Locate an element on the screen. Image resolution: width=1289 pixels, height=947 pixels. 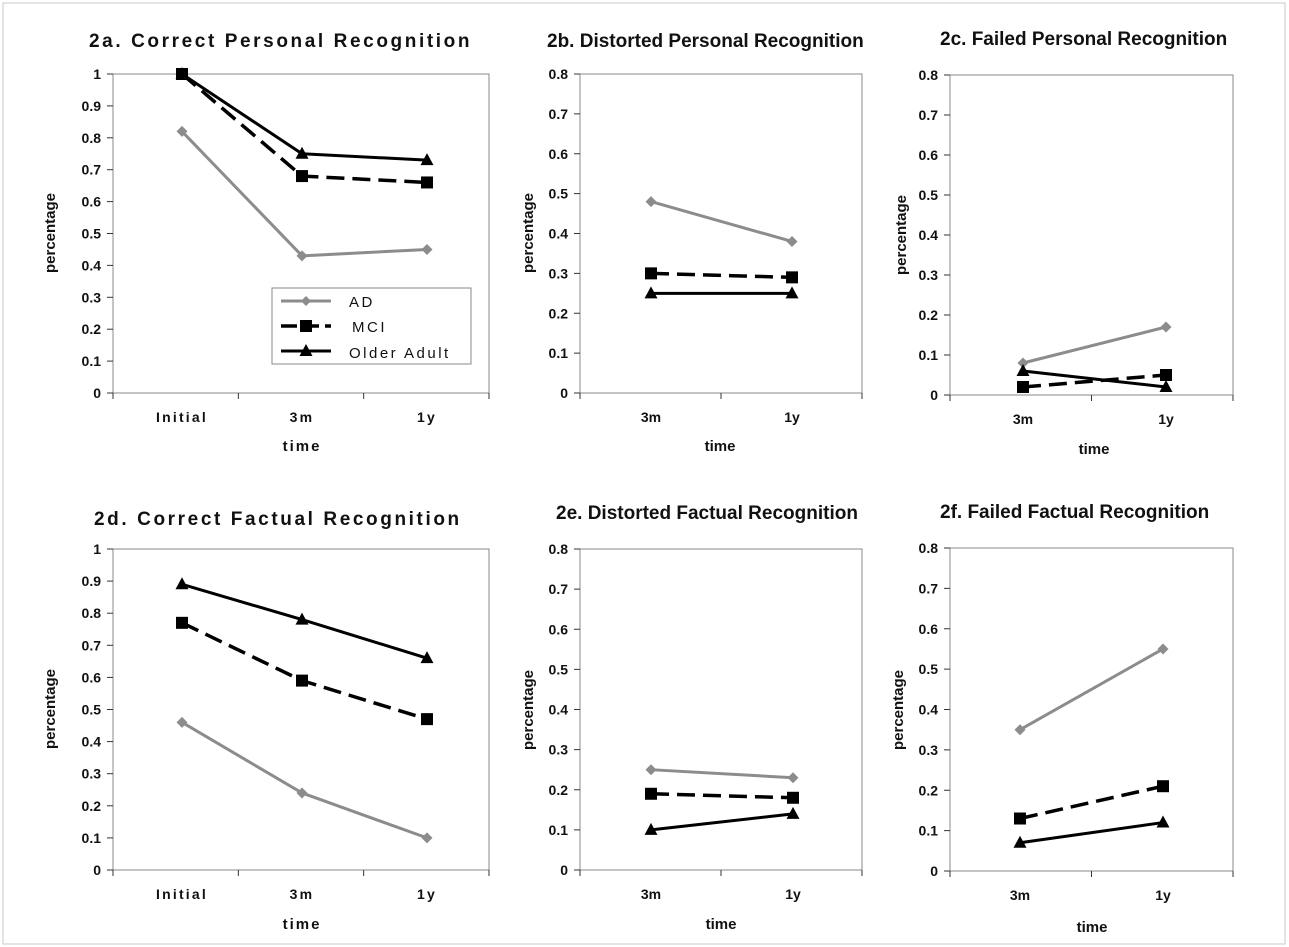
panel-2a-ytick-label: 0.7 is located at coordinates (92, 170).